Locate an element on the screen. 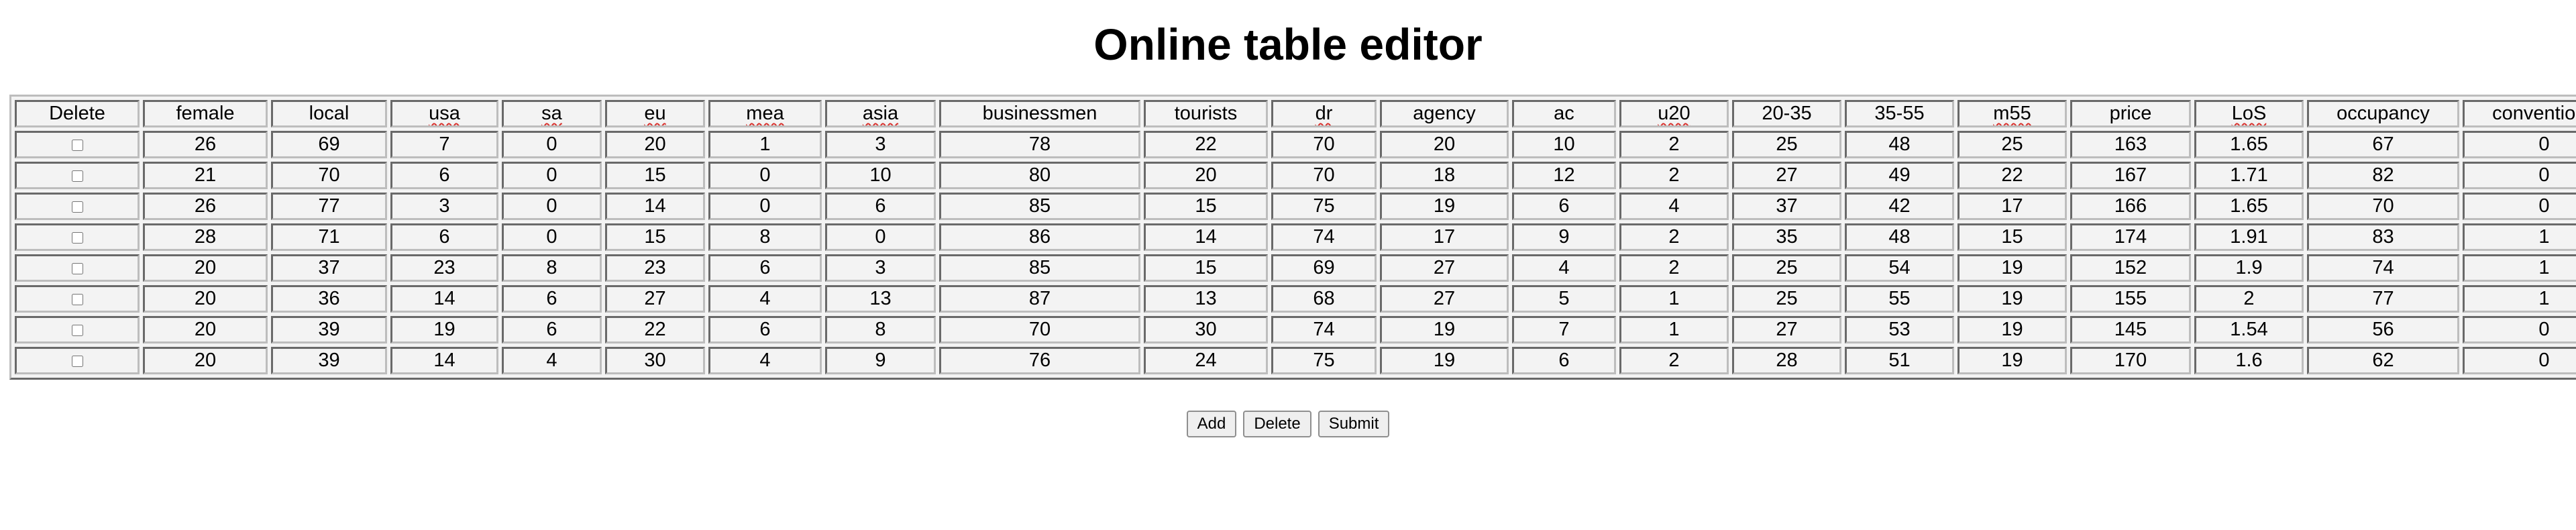 The image size is (2576, 530). cell-los: 1.71 is located at coordinates (2249, 175).